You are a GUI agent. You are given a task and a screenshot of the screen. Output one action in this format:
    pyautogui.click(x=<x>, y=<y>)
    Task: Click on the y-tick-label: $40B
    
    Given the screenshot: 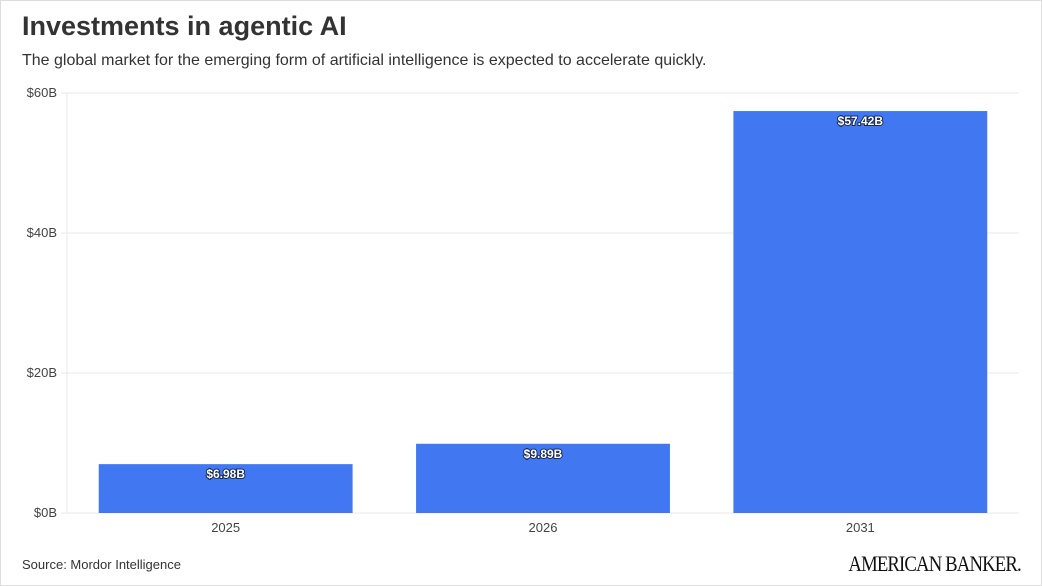 What is the action you would take?
    pyautogui.click(x=42, y=232)
    